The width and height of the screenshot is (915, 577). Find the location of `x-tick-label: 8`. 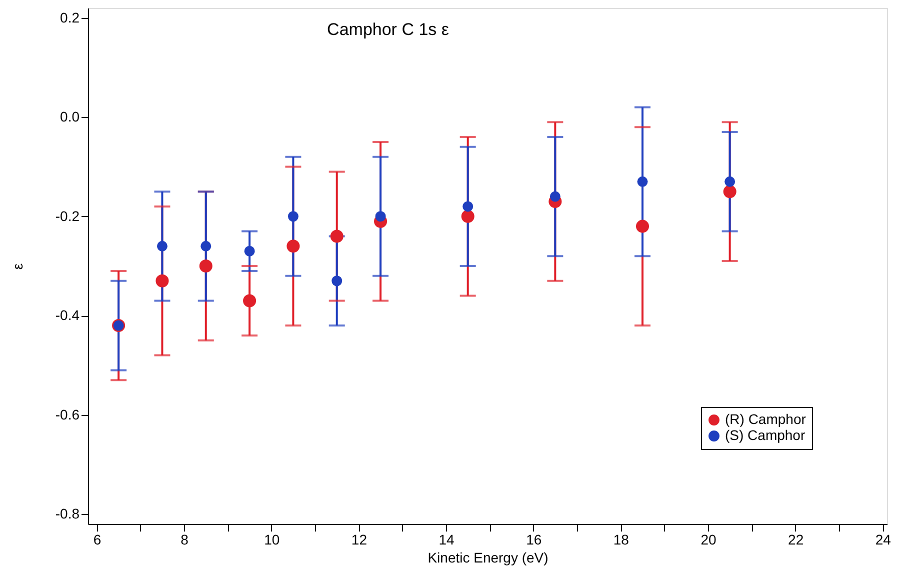

x-tick-label: 8 is located at coordinates (184, 540).